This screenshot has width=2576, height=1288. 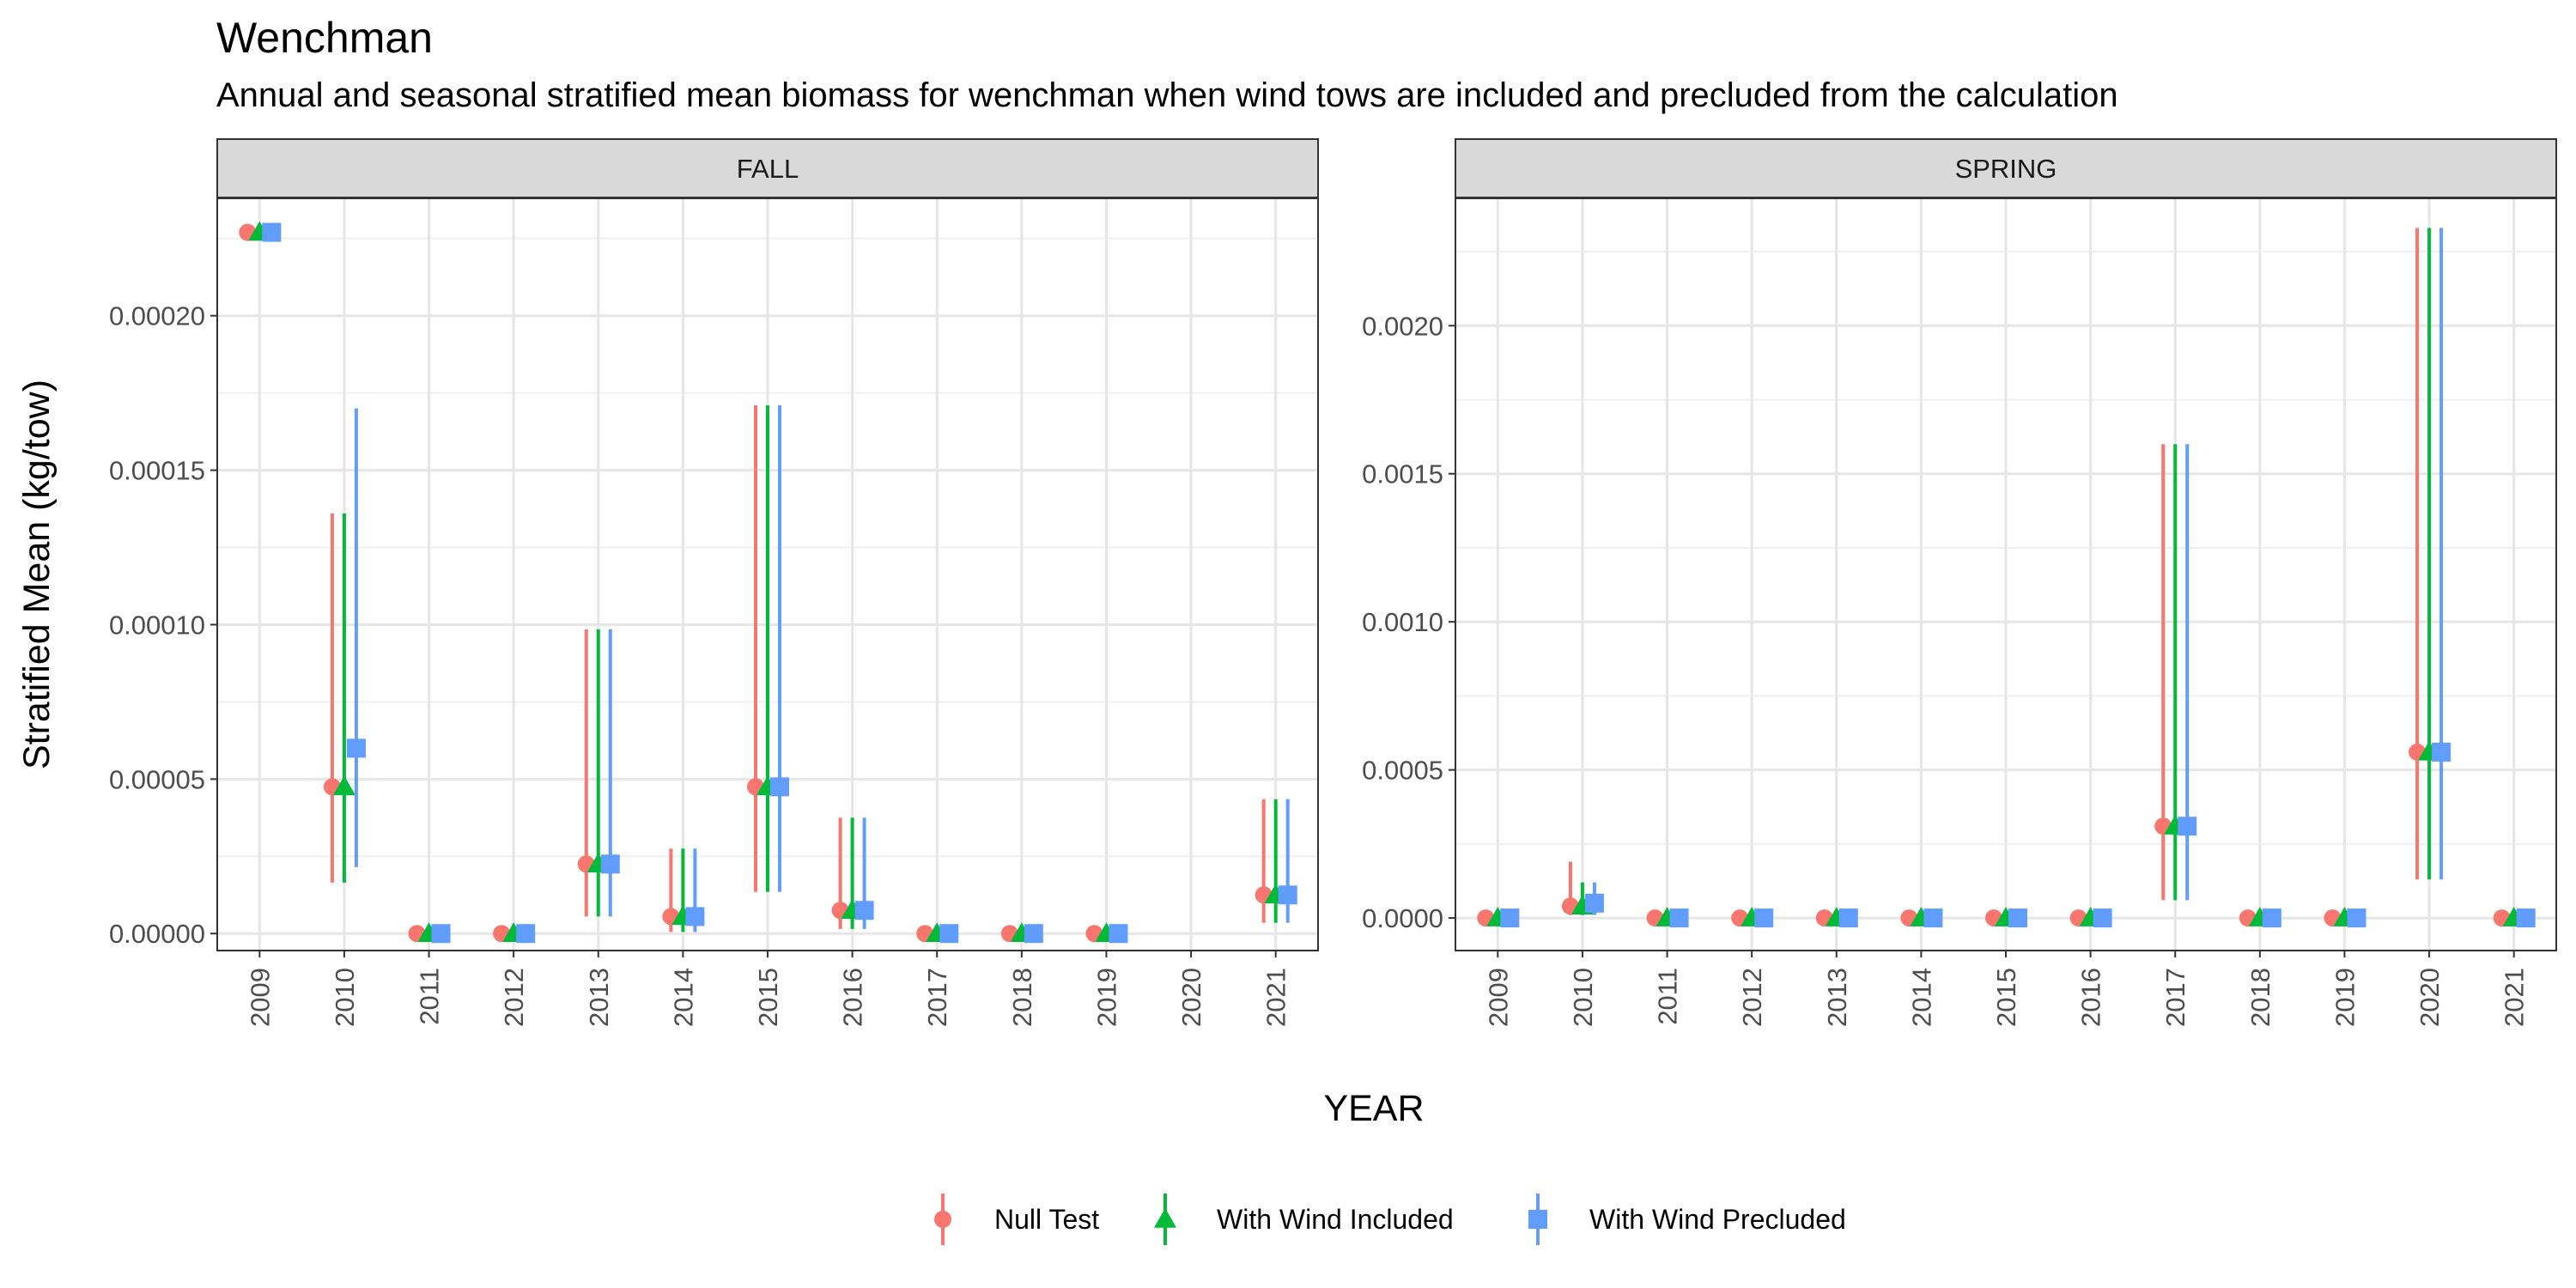 I want to click on facet-strip-label: SPRING, so click(x=2006, y=169).